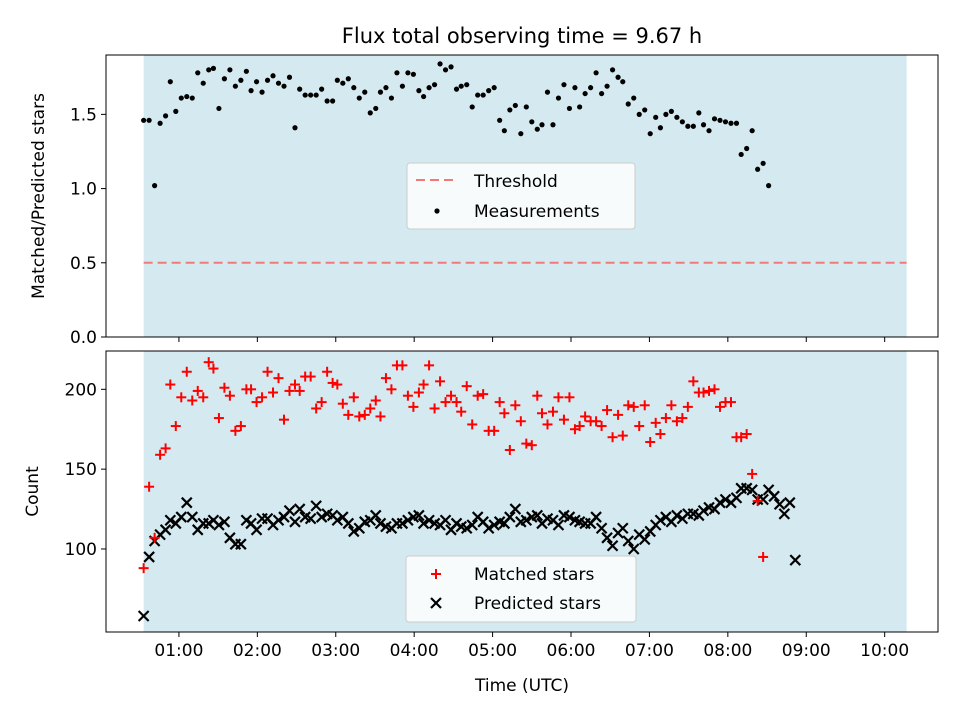  I want to click on legend-box, so click(521, 196).